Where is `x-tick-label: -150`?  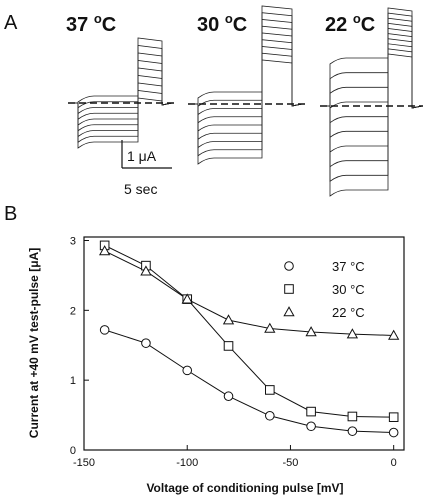 x-tick-label: -150 is located at coordinates (84, 463).